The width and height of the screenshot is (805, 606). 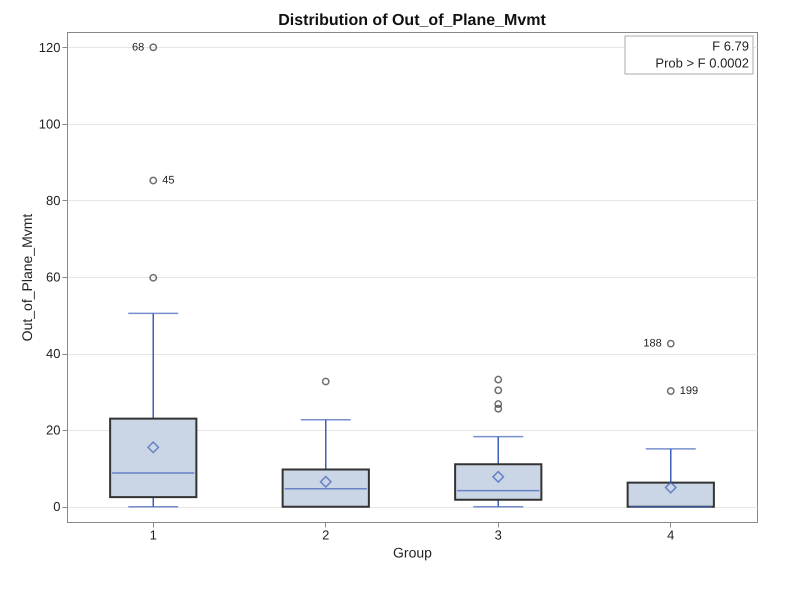 I want to click on y-tick-label: 80, so click(x=53, y=200).